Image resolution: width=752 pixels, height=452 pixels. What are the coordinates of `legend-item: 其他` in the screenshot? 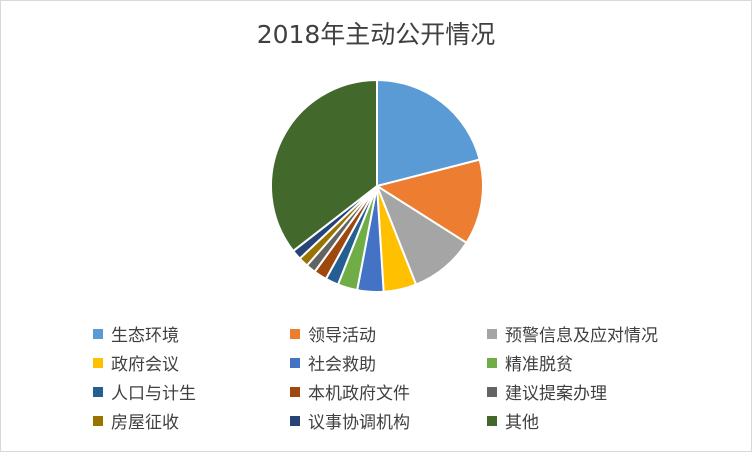 It's located at (600, 420).